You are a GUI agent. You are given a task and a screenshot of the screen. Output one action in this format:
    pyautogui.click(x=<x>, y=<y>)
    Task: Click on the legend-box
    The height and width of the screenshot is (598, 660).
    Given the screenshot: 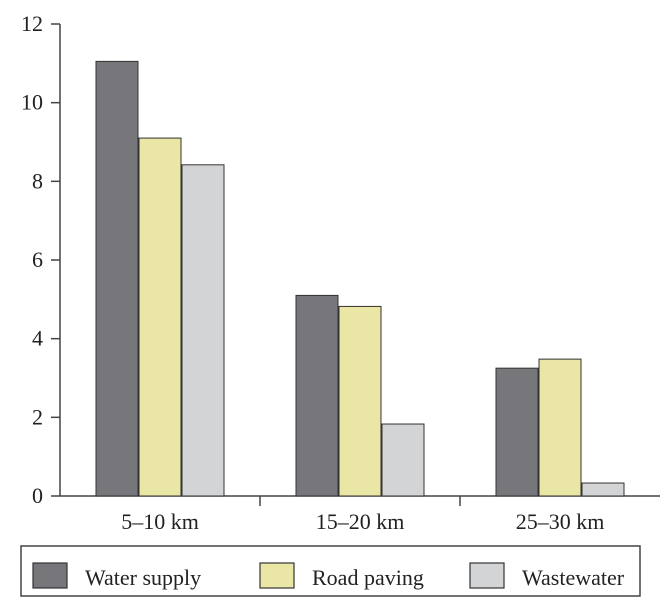 What is the action you would take?
    pyautogui.click(x=330, y=571)
    